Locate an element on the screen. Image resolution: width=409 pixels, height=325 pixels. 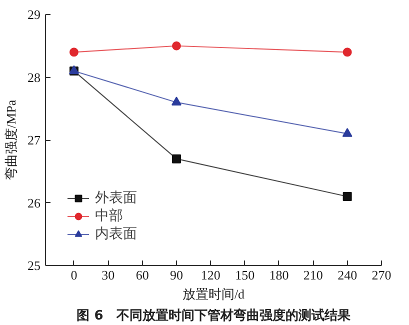
x-axis-title: 放置时间/d is located at coordinates (214, 294).